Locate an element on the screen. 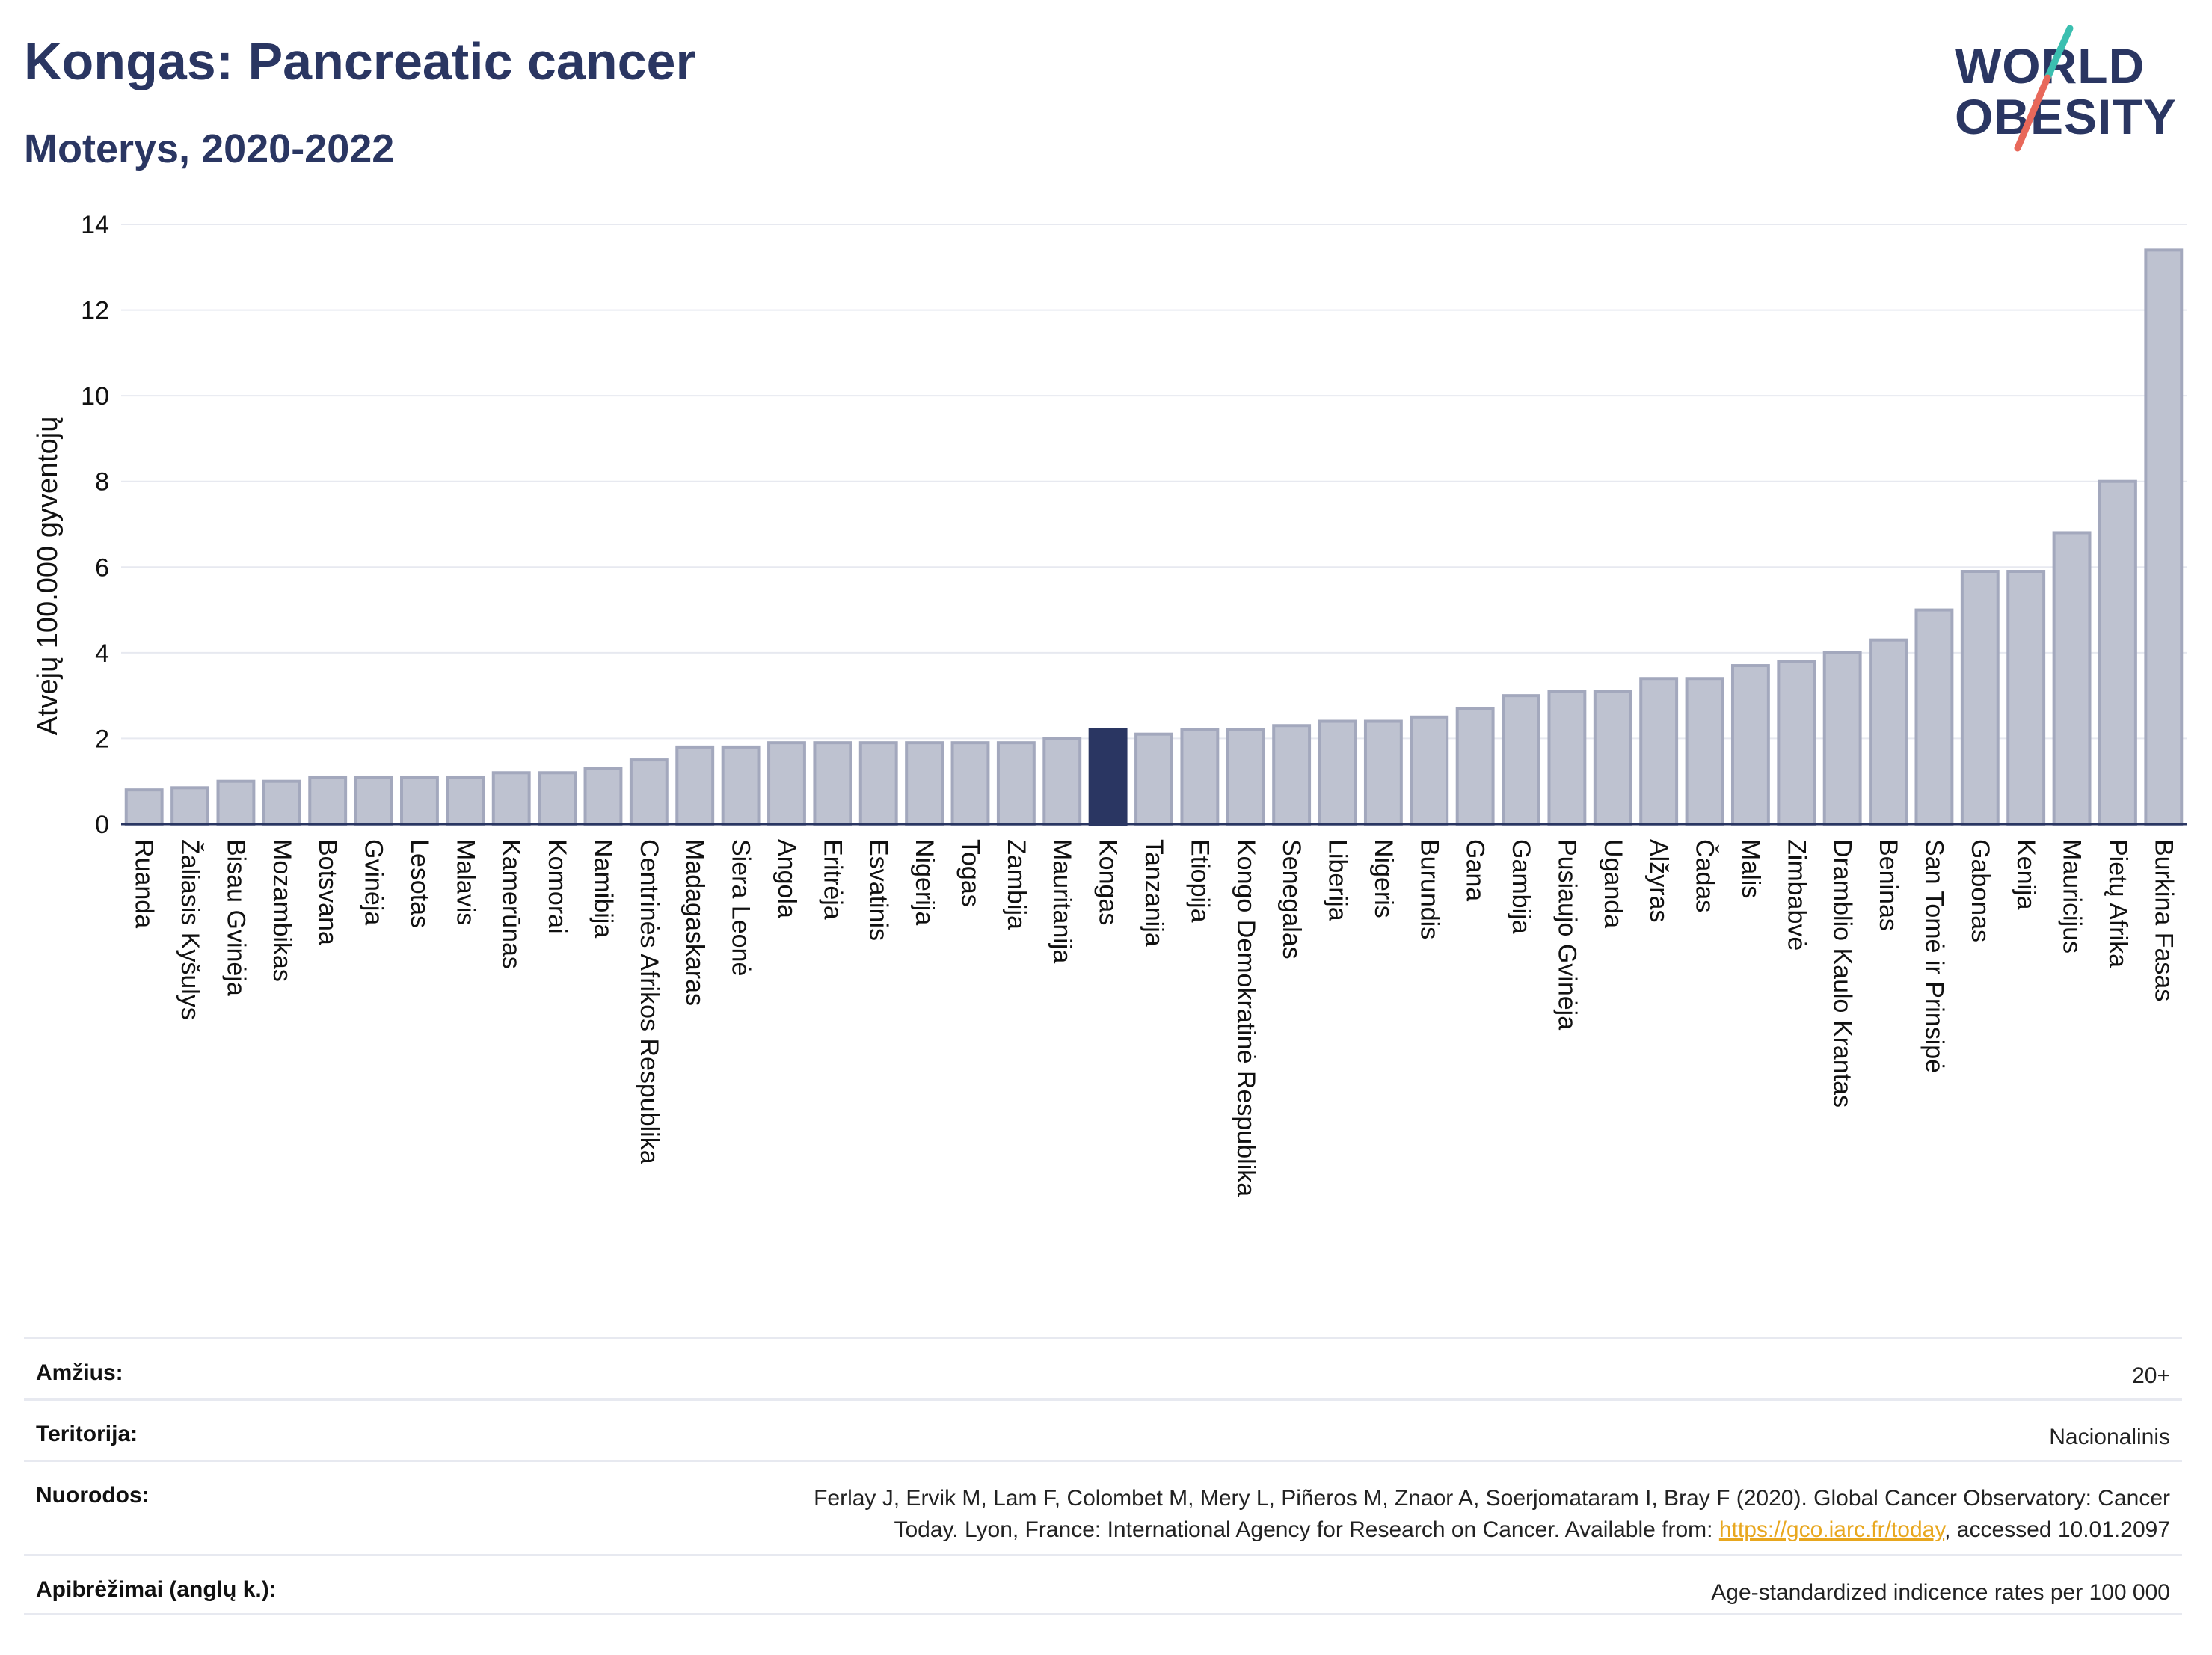  y-tick-label: 6 is located at coordinates (102, 567).